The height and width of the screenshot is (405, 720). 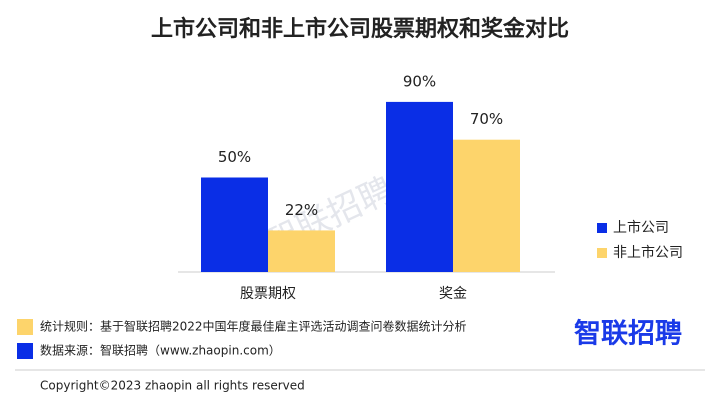 I want to click on legend-label: 非上市公司, so click(x=648, y=252).